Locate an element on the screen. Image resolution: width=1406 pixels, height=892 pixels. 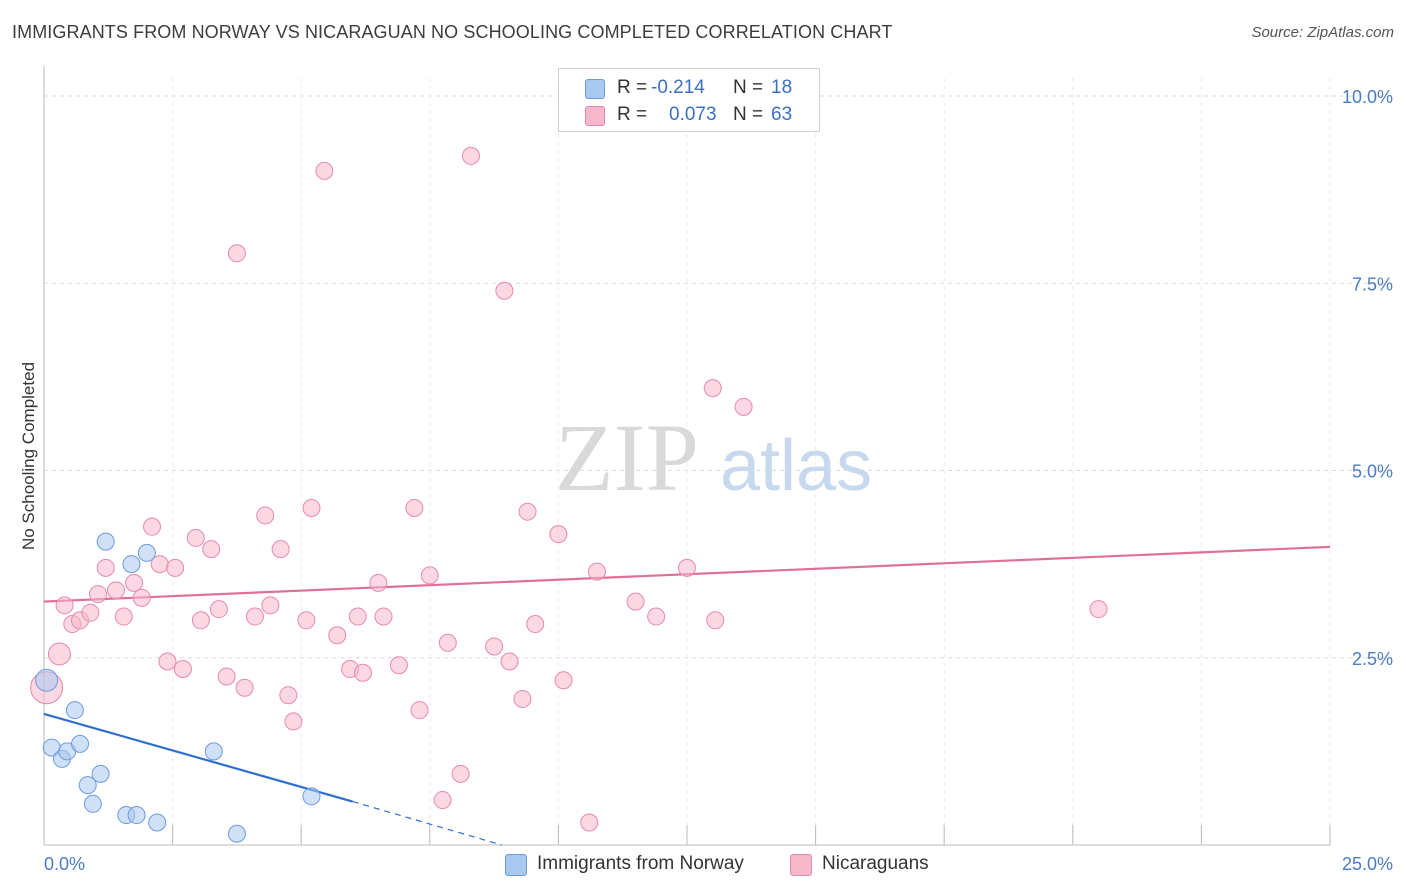
norway-legend-swatch is located at coordinates (516, 865).